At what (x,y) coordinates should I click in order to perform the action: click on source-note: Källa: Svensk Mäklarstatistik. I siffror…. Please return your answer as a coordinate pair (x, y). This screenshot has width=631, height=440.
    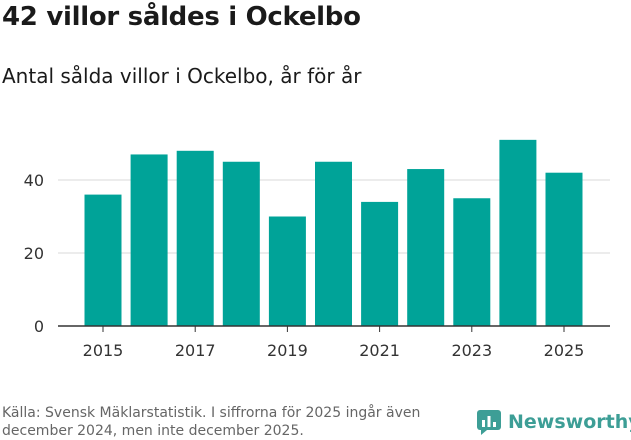
    Looking at the image, I should click on (211, 422).